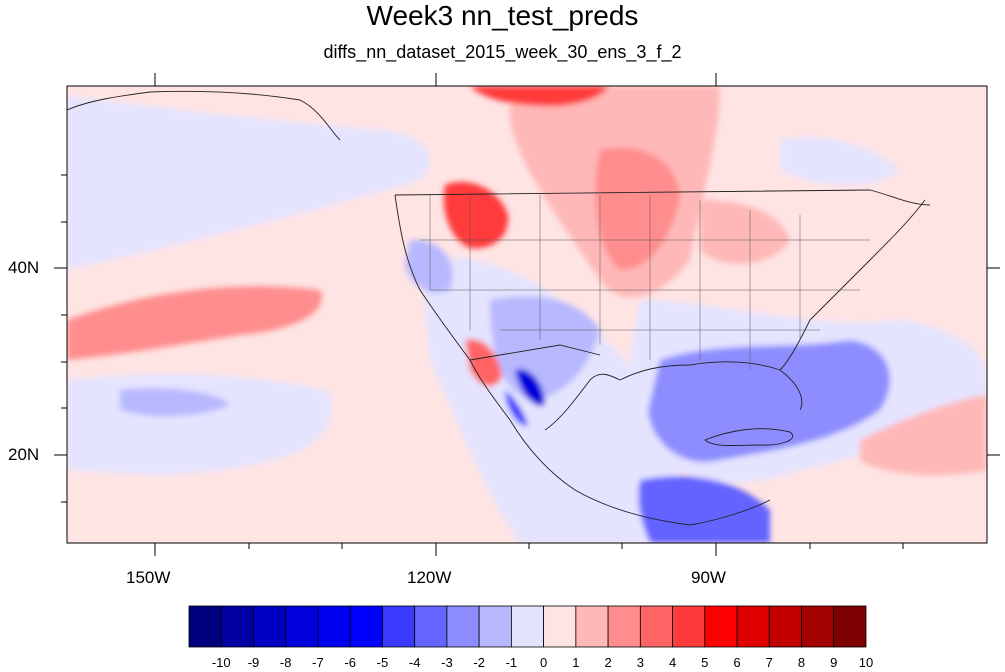 Image resolution: width=1005 pixels, height=672 pixels. I want to click on colorbar-tick-label: 6, so click(737, 662).